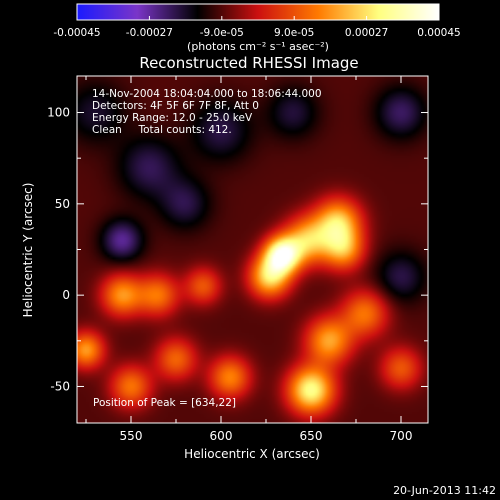  Describe the element at coordinates (366, 33) in the screenshot. I see `colorbar-tick-label: 0.00027` at that location.